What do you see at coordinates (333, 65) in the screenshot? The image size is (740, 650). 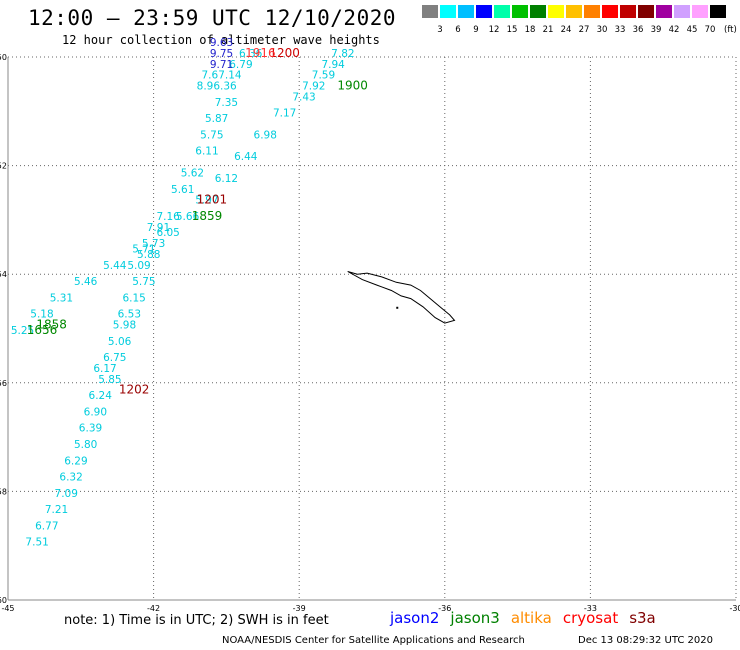 I see `wave-height-value: 7.94` at bounding box center [333, 65].